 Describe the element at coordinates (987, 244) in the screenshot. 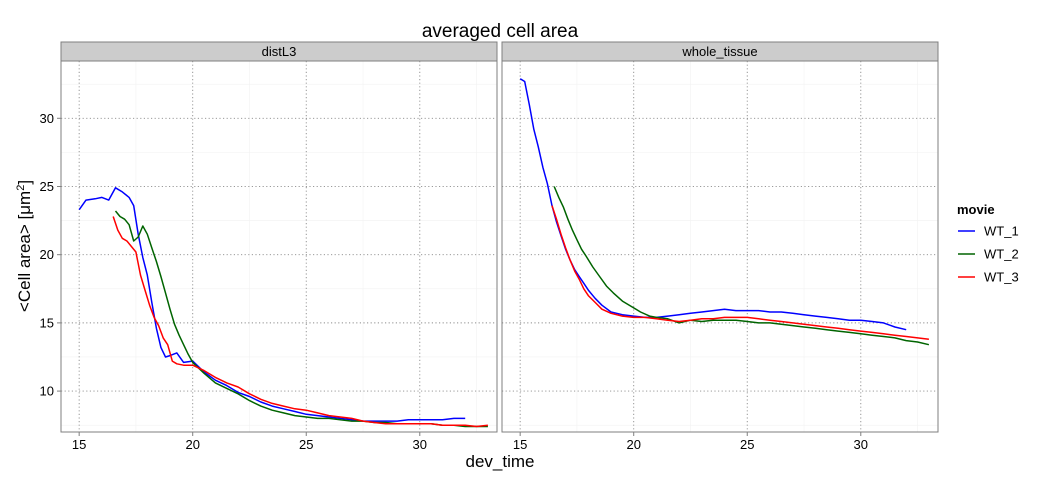

I see `legend: movie WT_1 WT_2 WT_3` at that location.